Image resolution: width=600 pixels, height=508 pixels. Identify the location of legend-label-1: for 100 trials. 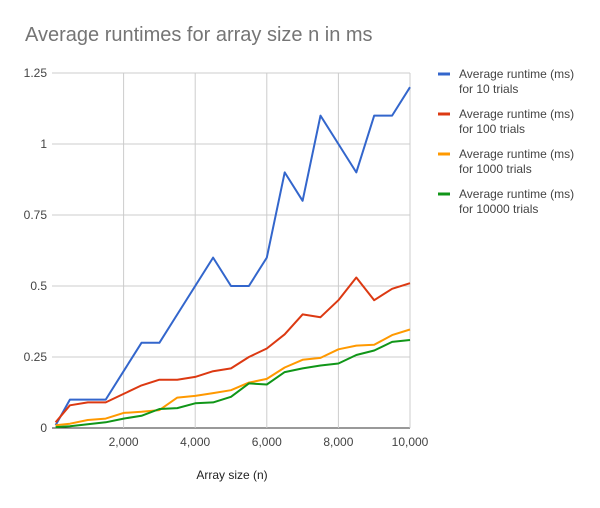
(492, 129).